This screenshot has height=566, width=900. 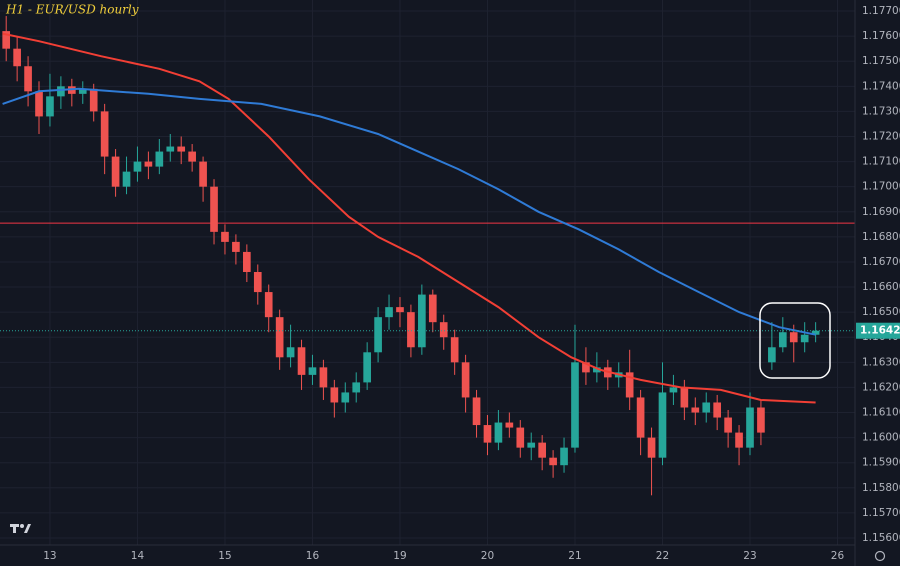 I want to click on y-tick-label: 1.15900, so click(x=881, y=463).